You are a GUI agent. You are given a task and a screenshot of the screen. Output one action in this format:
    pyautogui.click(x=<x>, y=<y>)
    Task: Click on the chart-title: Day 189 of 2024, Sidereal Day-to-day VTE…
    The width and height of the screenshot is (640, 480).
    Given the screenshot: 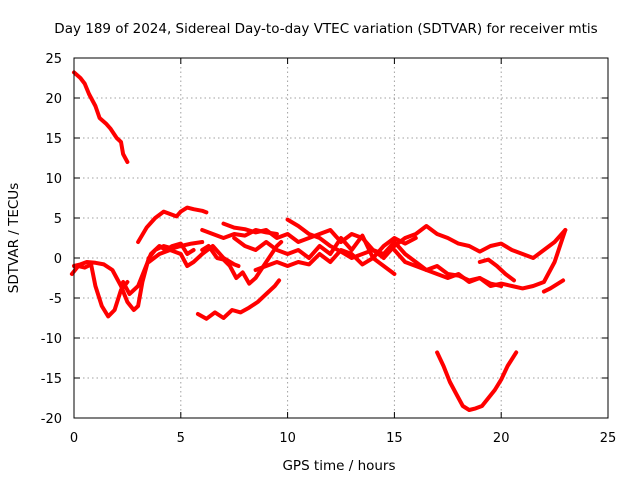 What is the action you would take?
    pyautogui.click(x=325, y=29)
    